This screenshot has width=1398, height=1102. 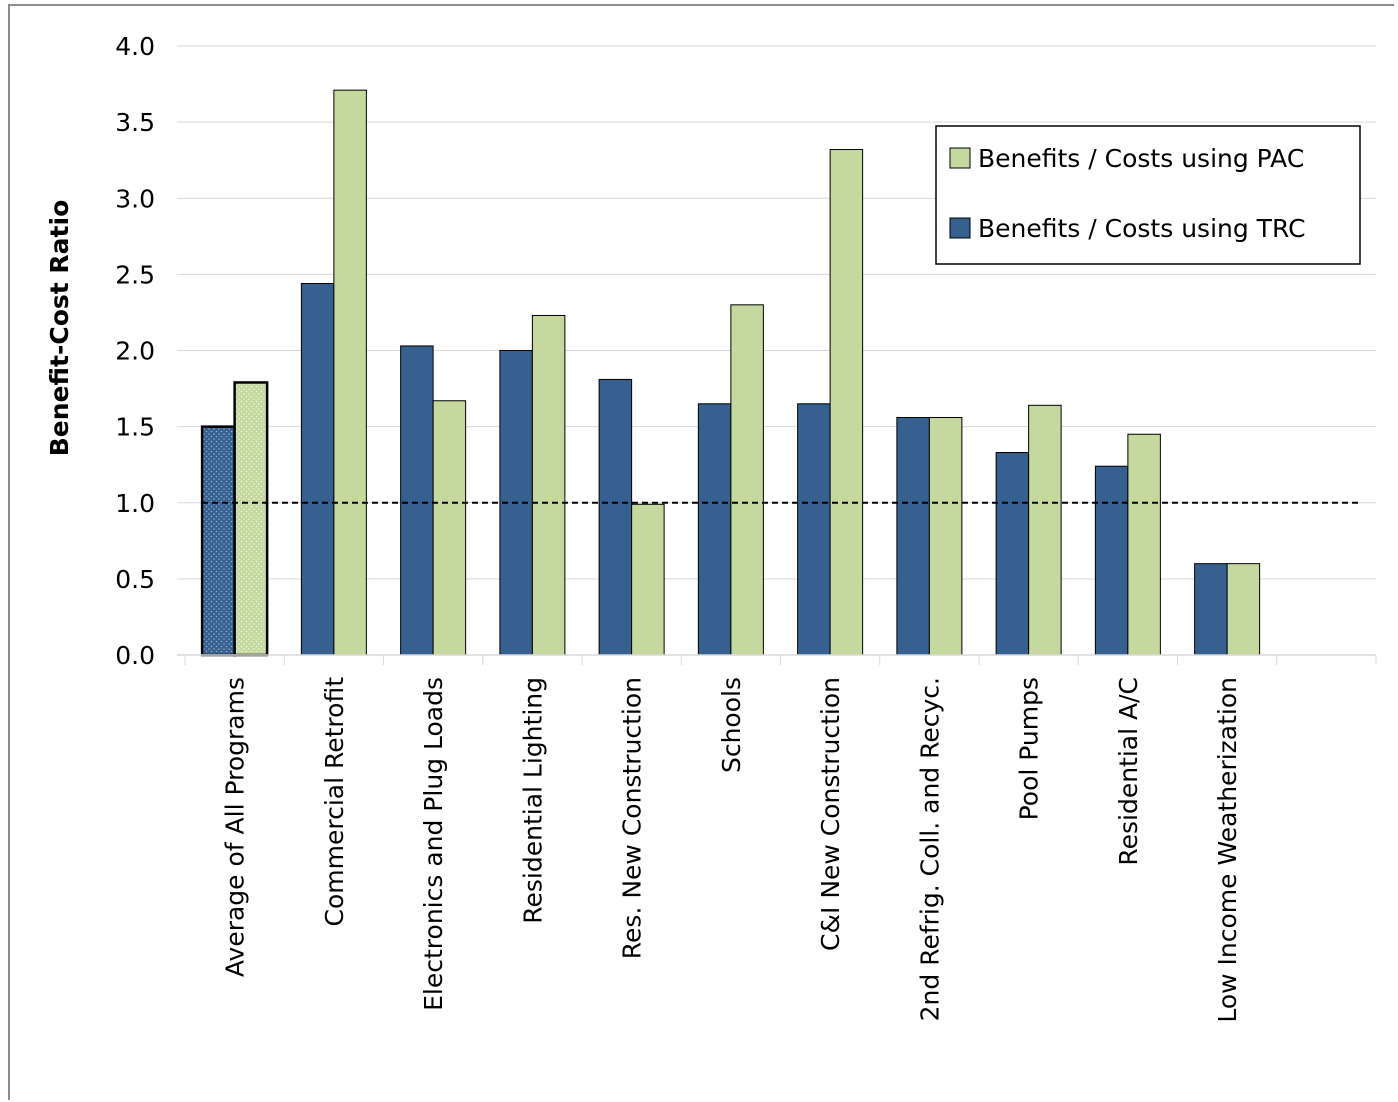 I want to click on category-label: Residential A/C, so click(x=1128, y=771).